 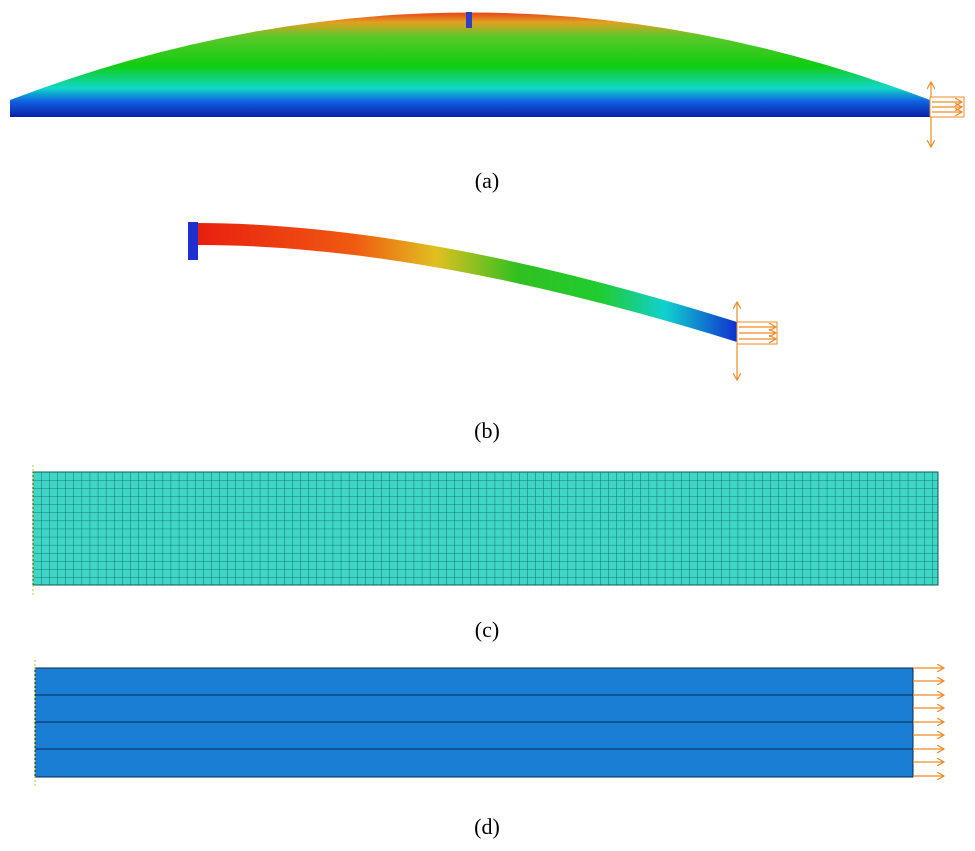 What do you see at coordinates (470, 64) in the screenshot?
I see `deformed-plate` at bounding box center [470, 64].